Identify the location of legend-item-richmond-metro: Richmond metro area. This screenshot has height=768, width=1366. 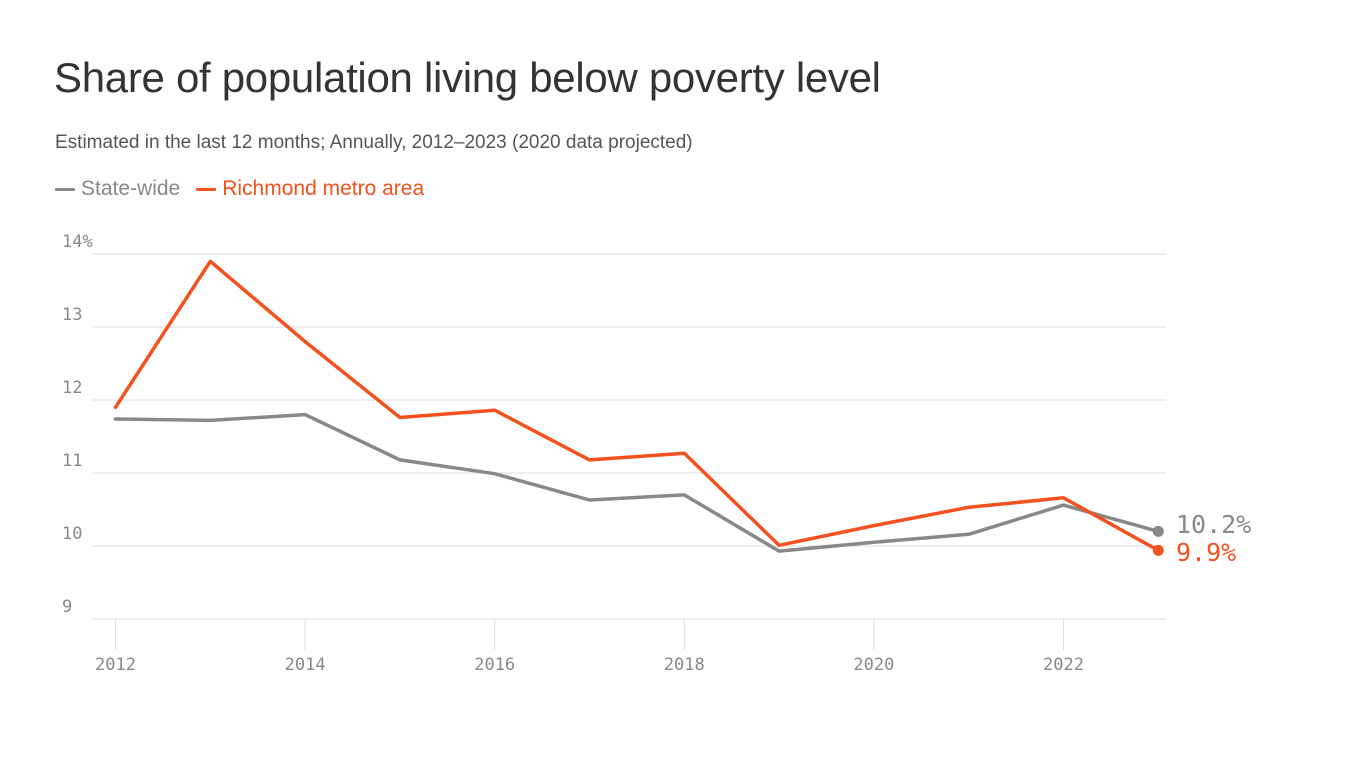
(310, 189).